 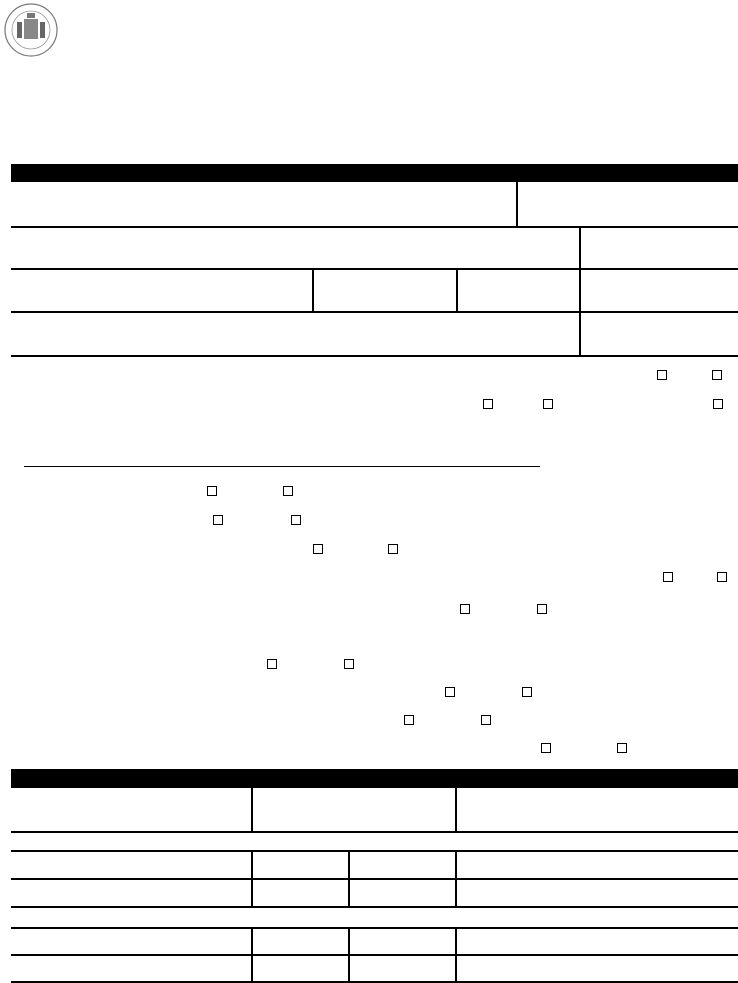 I want to click on signature-line, so click(x=282, y=466).